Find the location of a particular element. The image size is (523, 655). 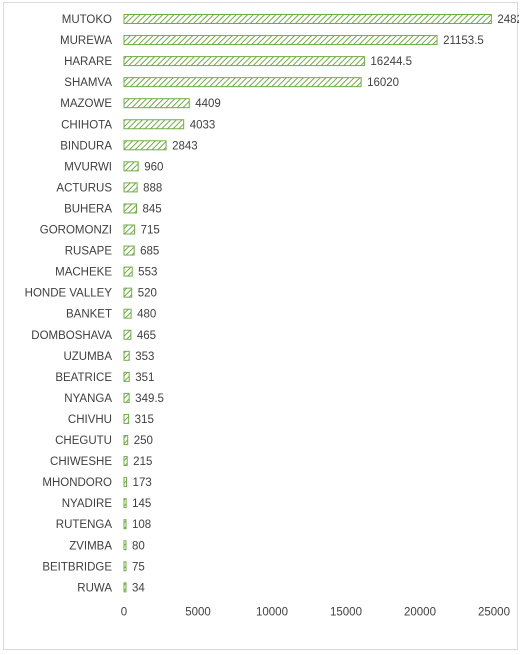

value-label: 351 is located at coordinates (144, 378).